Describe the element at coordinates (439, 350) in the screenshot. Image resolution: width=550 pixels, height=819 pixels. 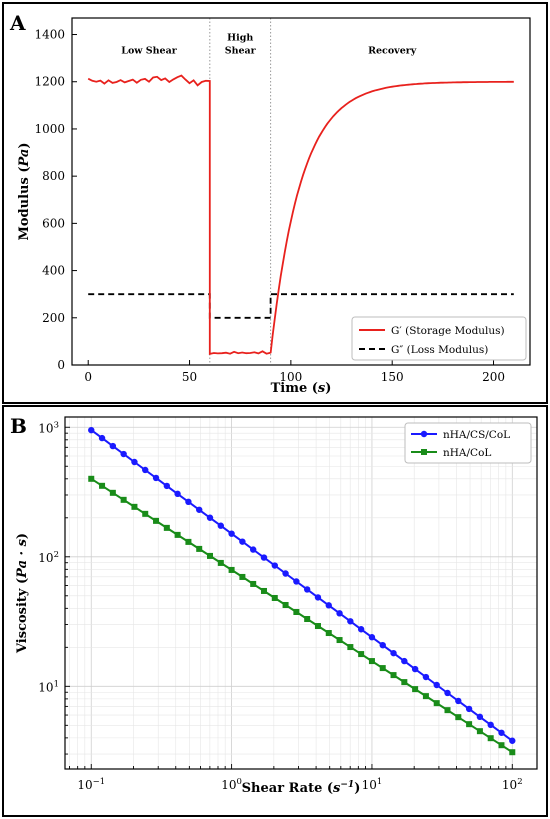
I see `legend-loss-label: G″ (Loss Modulus)` at that location.